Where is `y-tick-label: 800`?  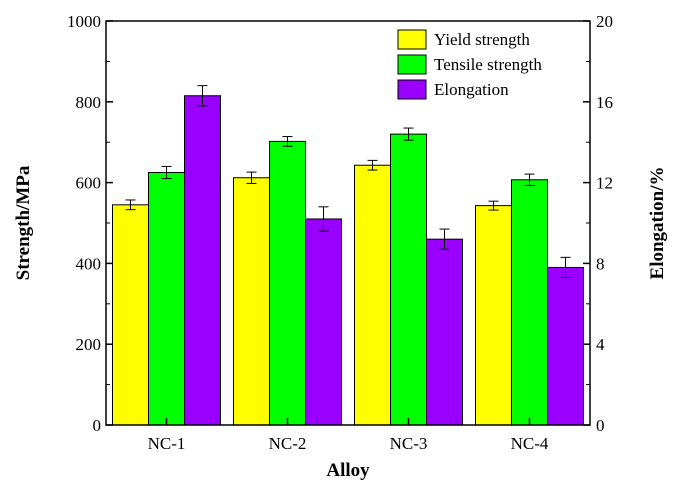 y-tick-label: 800 is located at coordinates (89, 102).